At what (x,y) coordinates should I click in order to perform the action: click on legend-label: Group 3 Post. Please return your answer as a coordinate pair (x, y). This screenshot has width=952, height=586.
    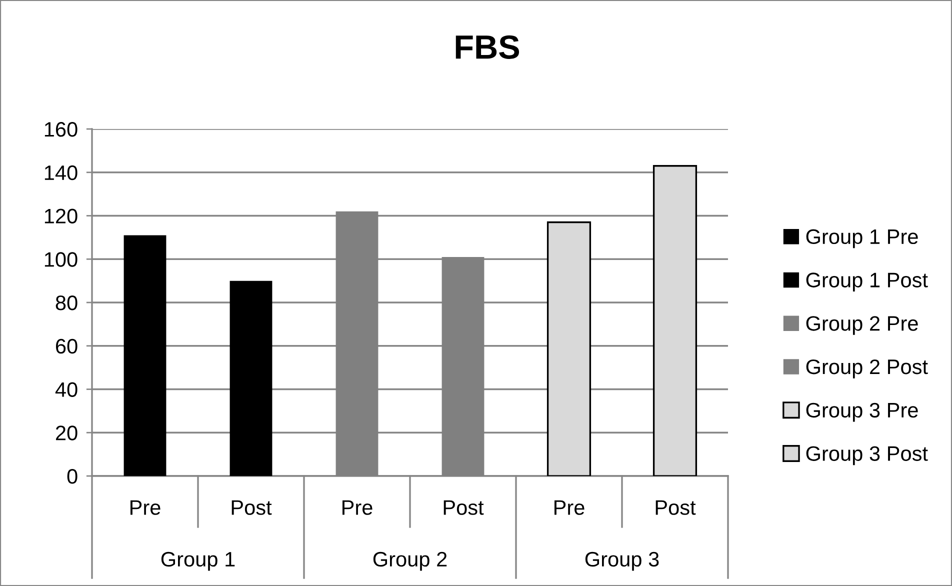
    Looking at the image, I should click on (867, 456).